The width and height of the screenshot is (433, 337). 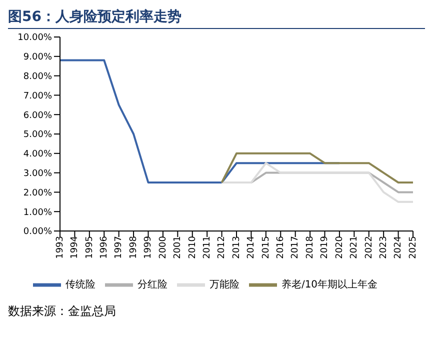 I want to click on x-tick-label: 1998, so click(x=133, y=247).